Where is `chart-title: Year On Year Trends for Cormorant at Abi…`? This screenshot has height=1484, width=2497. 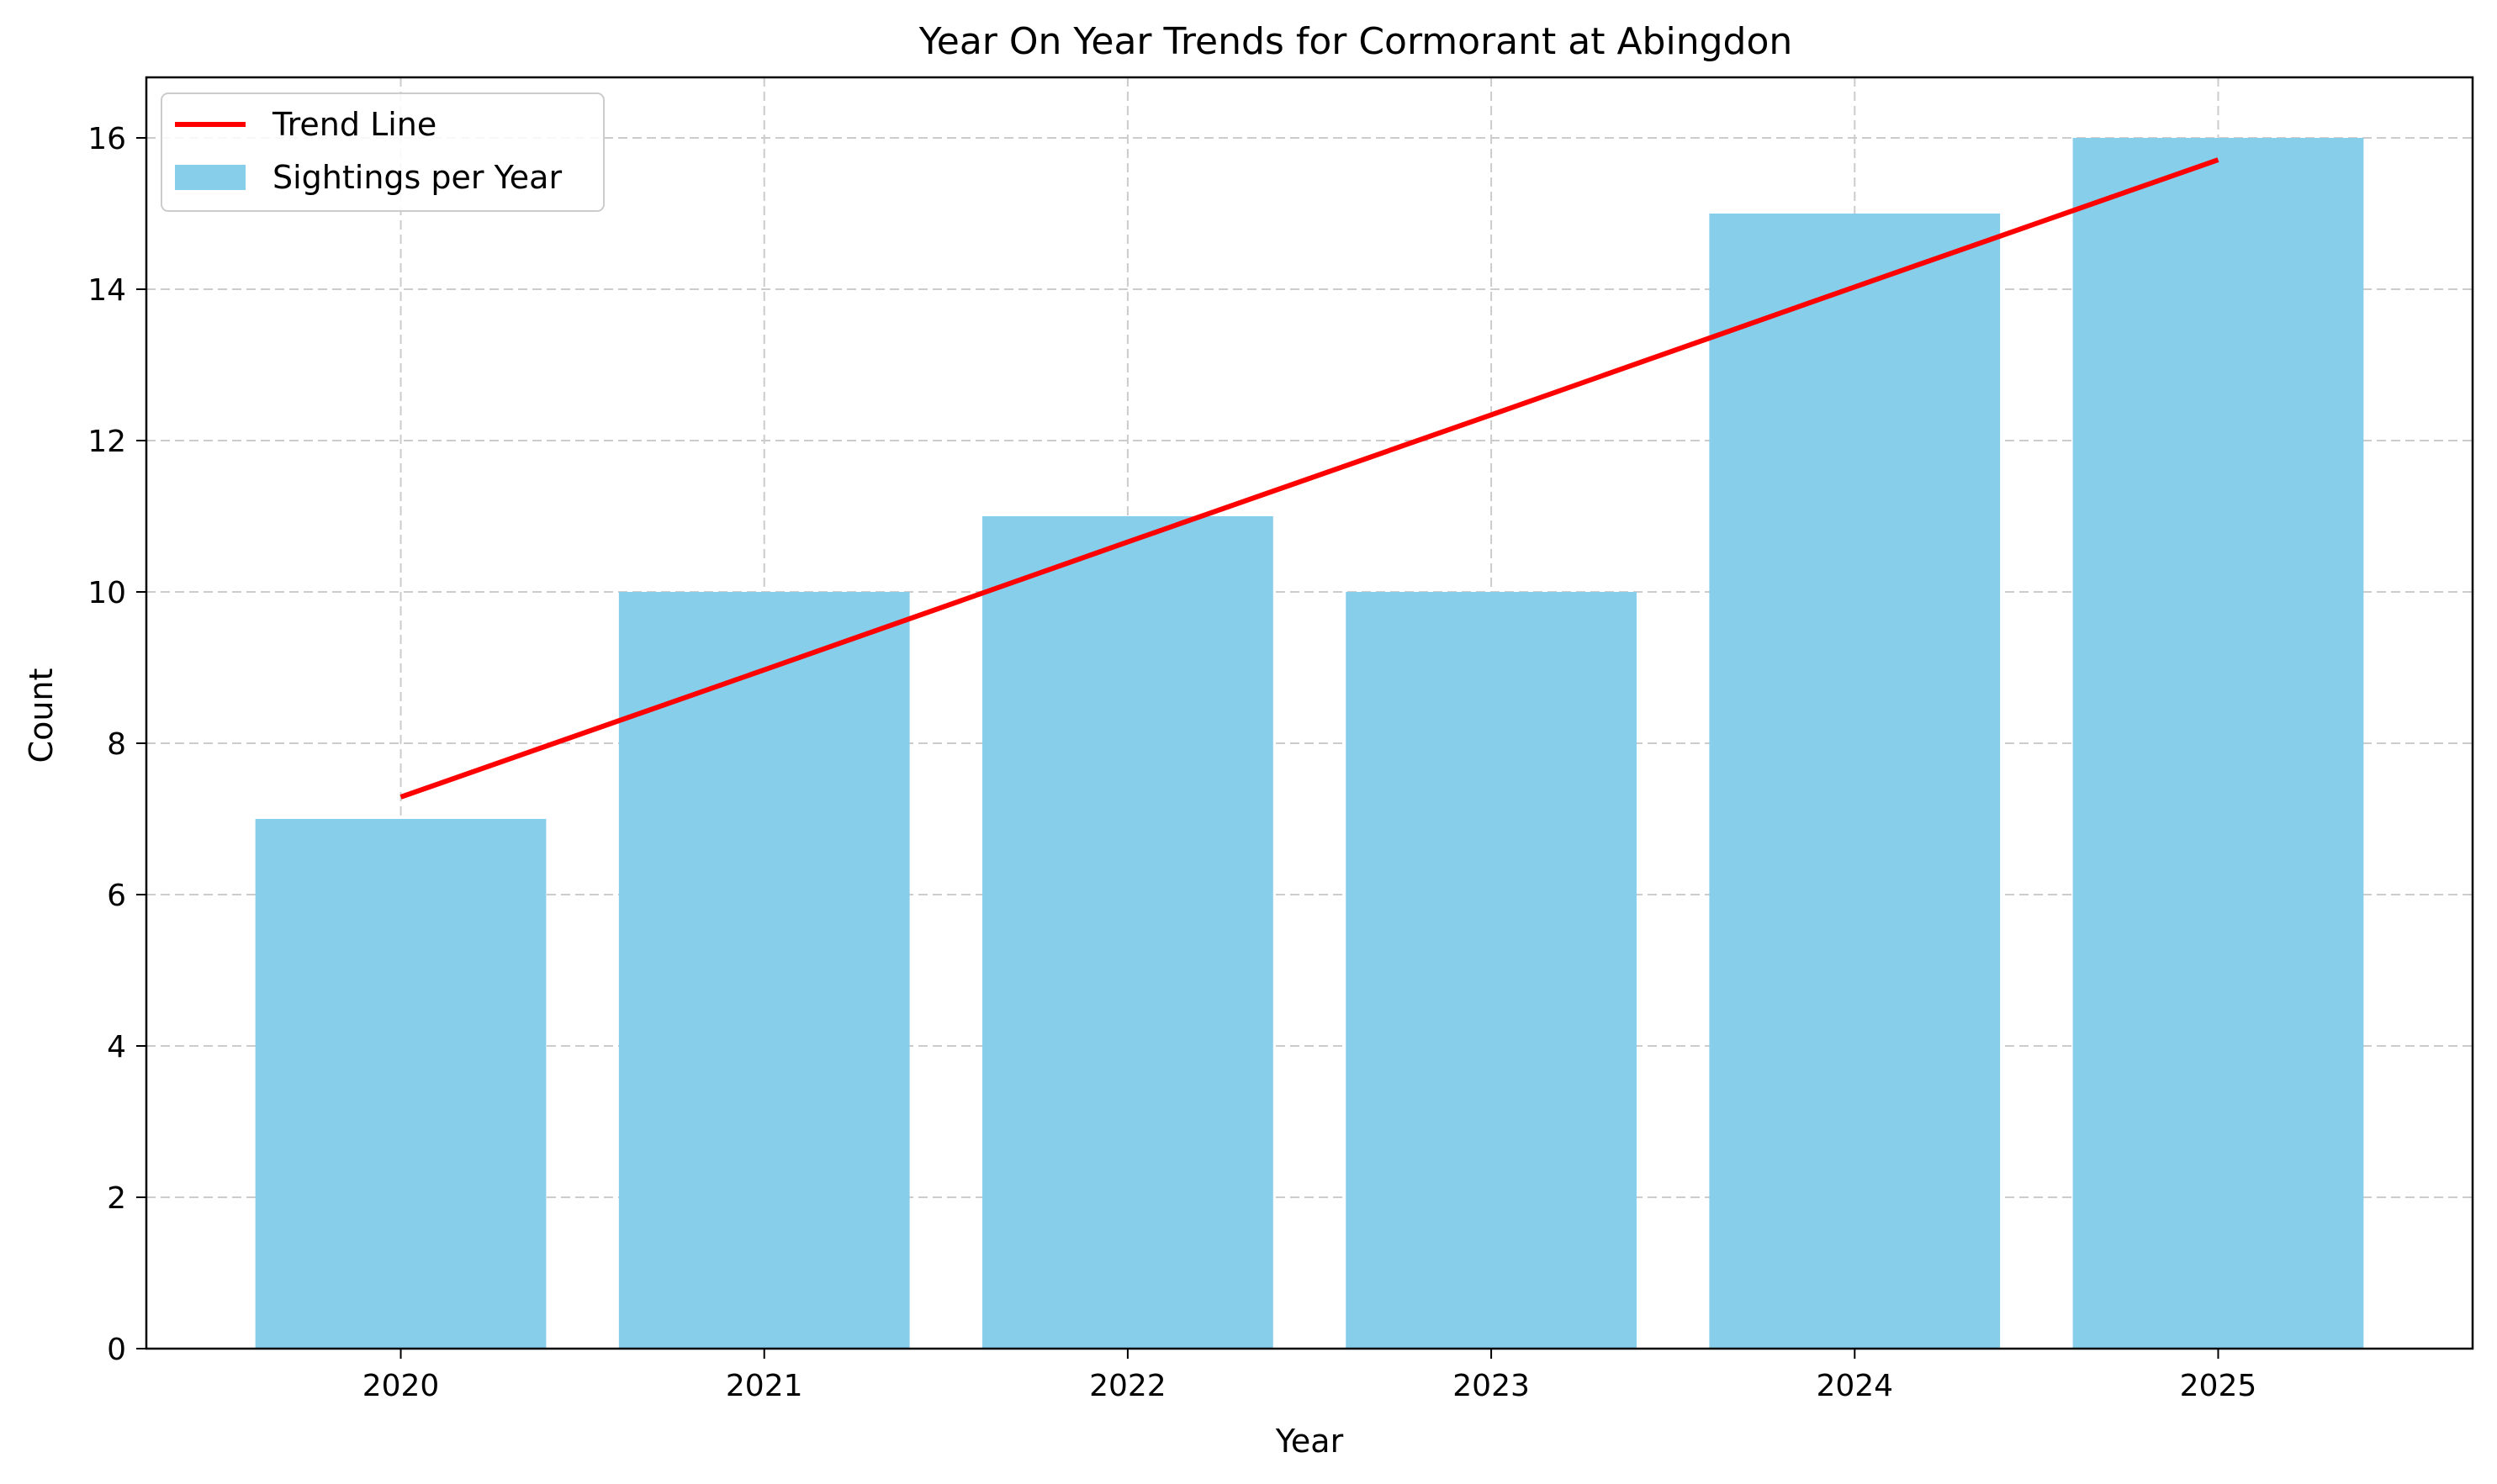
chart-title: Year On Year Trends for Cormorant at Abi… is located at coordinates (1355, 41).